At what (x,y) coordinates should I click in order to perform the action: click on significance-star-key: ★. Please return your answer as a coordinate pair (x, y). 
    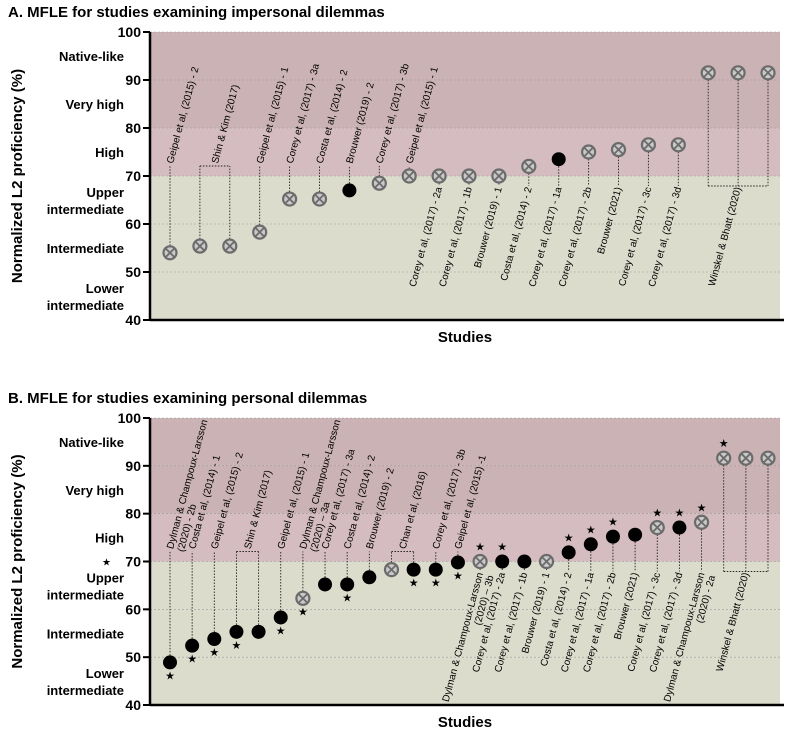
    Looking at the image, I should click on (106, 563).